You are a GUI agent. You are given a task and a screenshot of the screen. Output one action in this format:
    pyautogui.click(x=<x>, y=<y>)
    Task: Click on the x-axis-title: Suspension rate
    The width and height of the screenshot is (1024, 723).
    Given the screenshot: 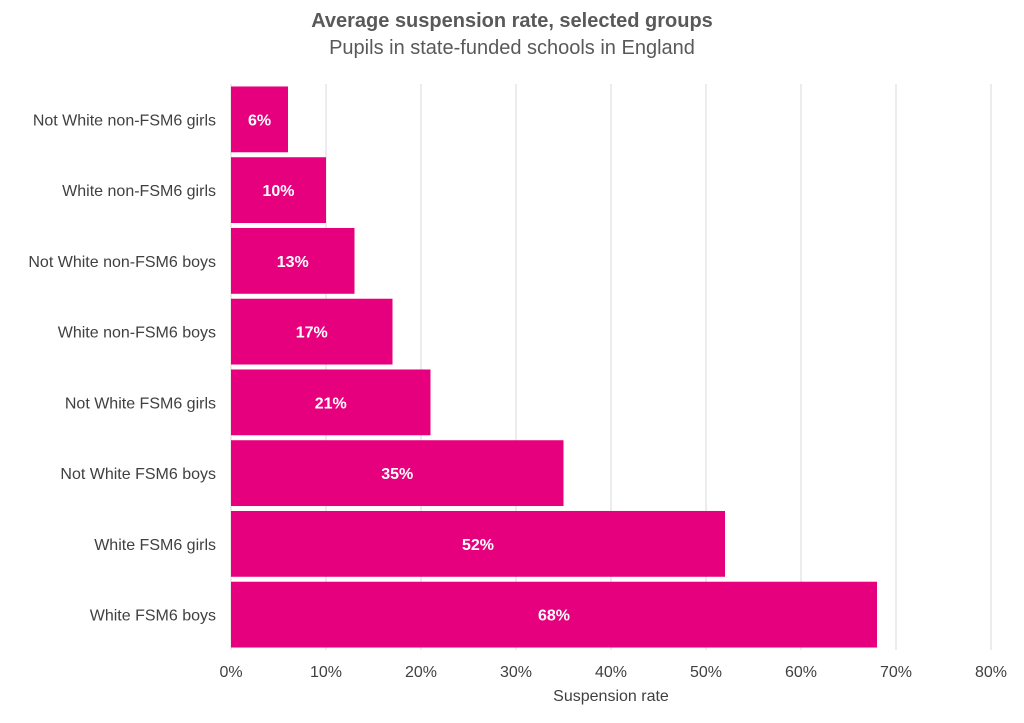 What is the action you would take?
    pyautogui.click(x=611, y=696)
    